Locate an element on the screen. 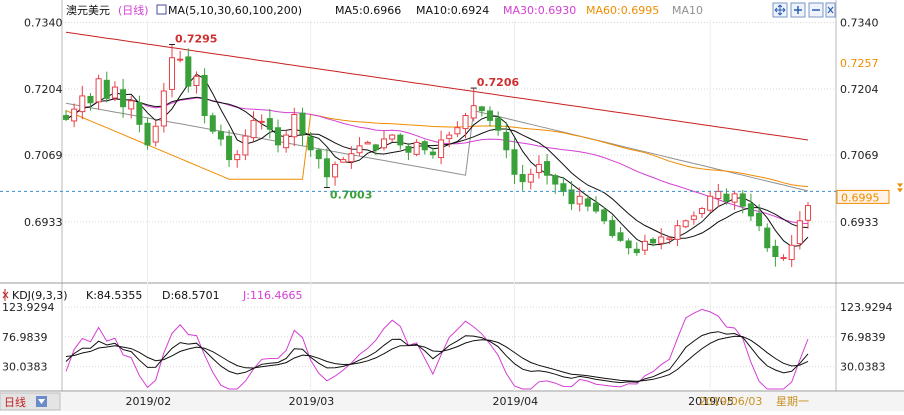  cursor-weekday: 星期一 is located at coordinates (792, 401).